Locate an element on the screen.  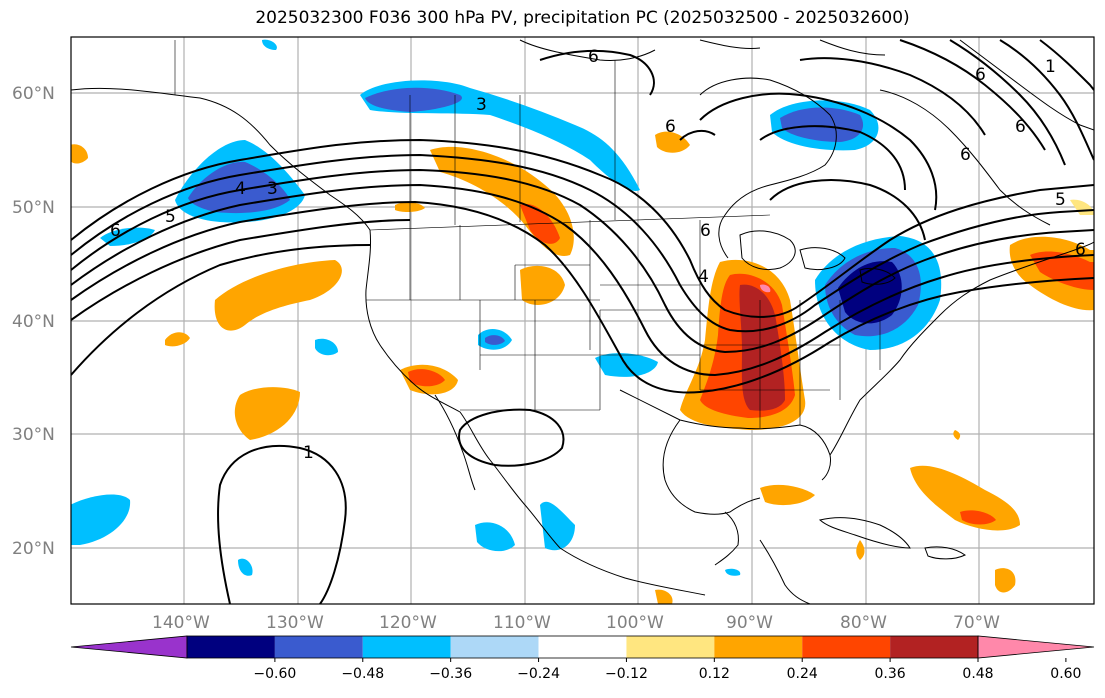
lat-label: 30°N is located at coordinates (33, 435).